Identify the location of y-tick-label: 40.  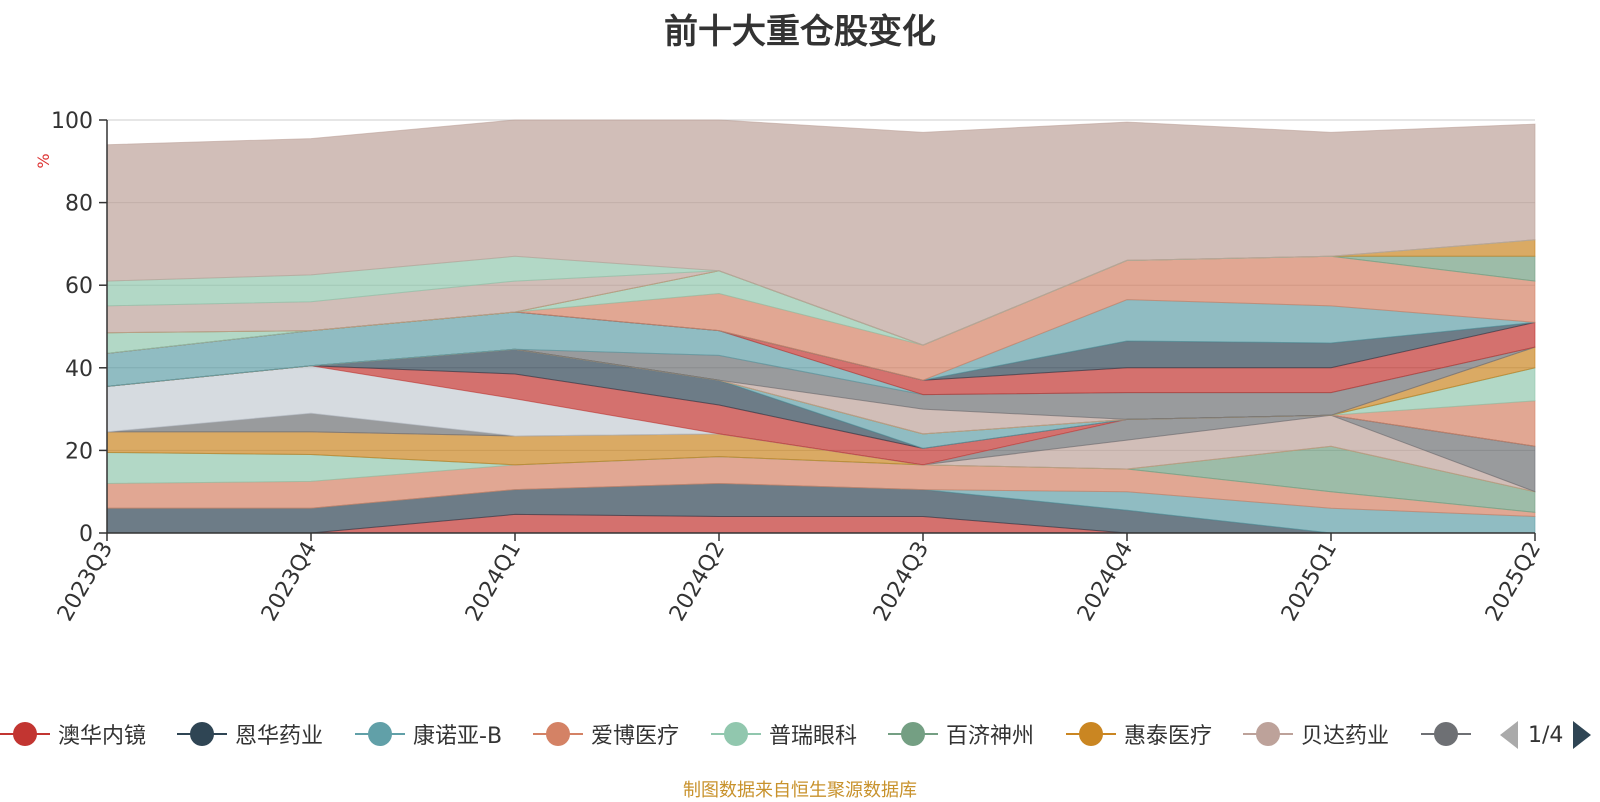
(79, 369).